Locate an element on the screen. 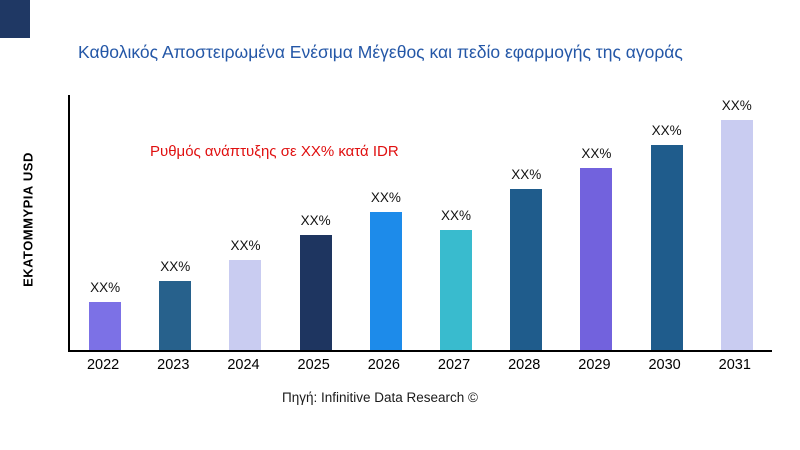 This screenshot has height=450, width=800. growth-rate-annotation: Ρυθμός ανάπτυξης σε XX% κατά IDR is located at coordinates (274, 151).